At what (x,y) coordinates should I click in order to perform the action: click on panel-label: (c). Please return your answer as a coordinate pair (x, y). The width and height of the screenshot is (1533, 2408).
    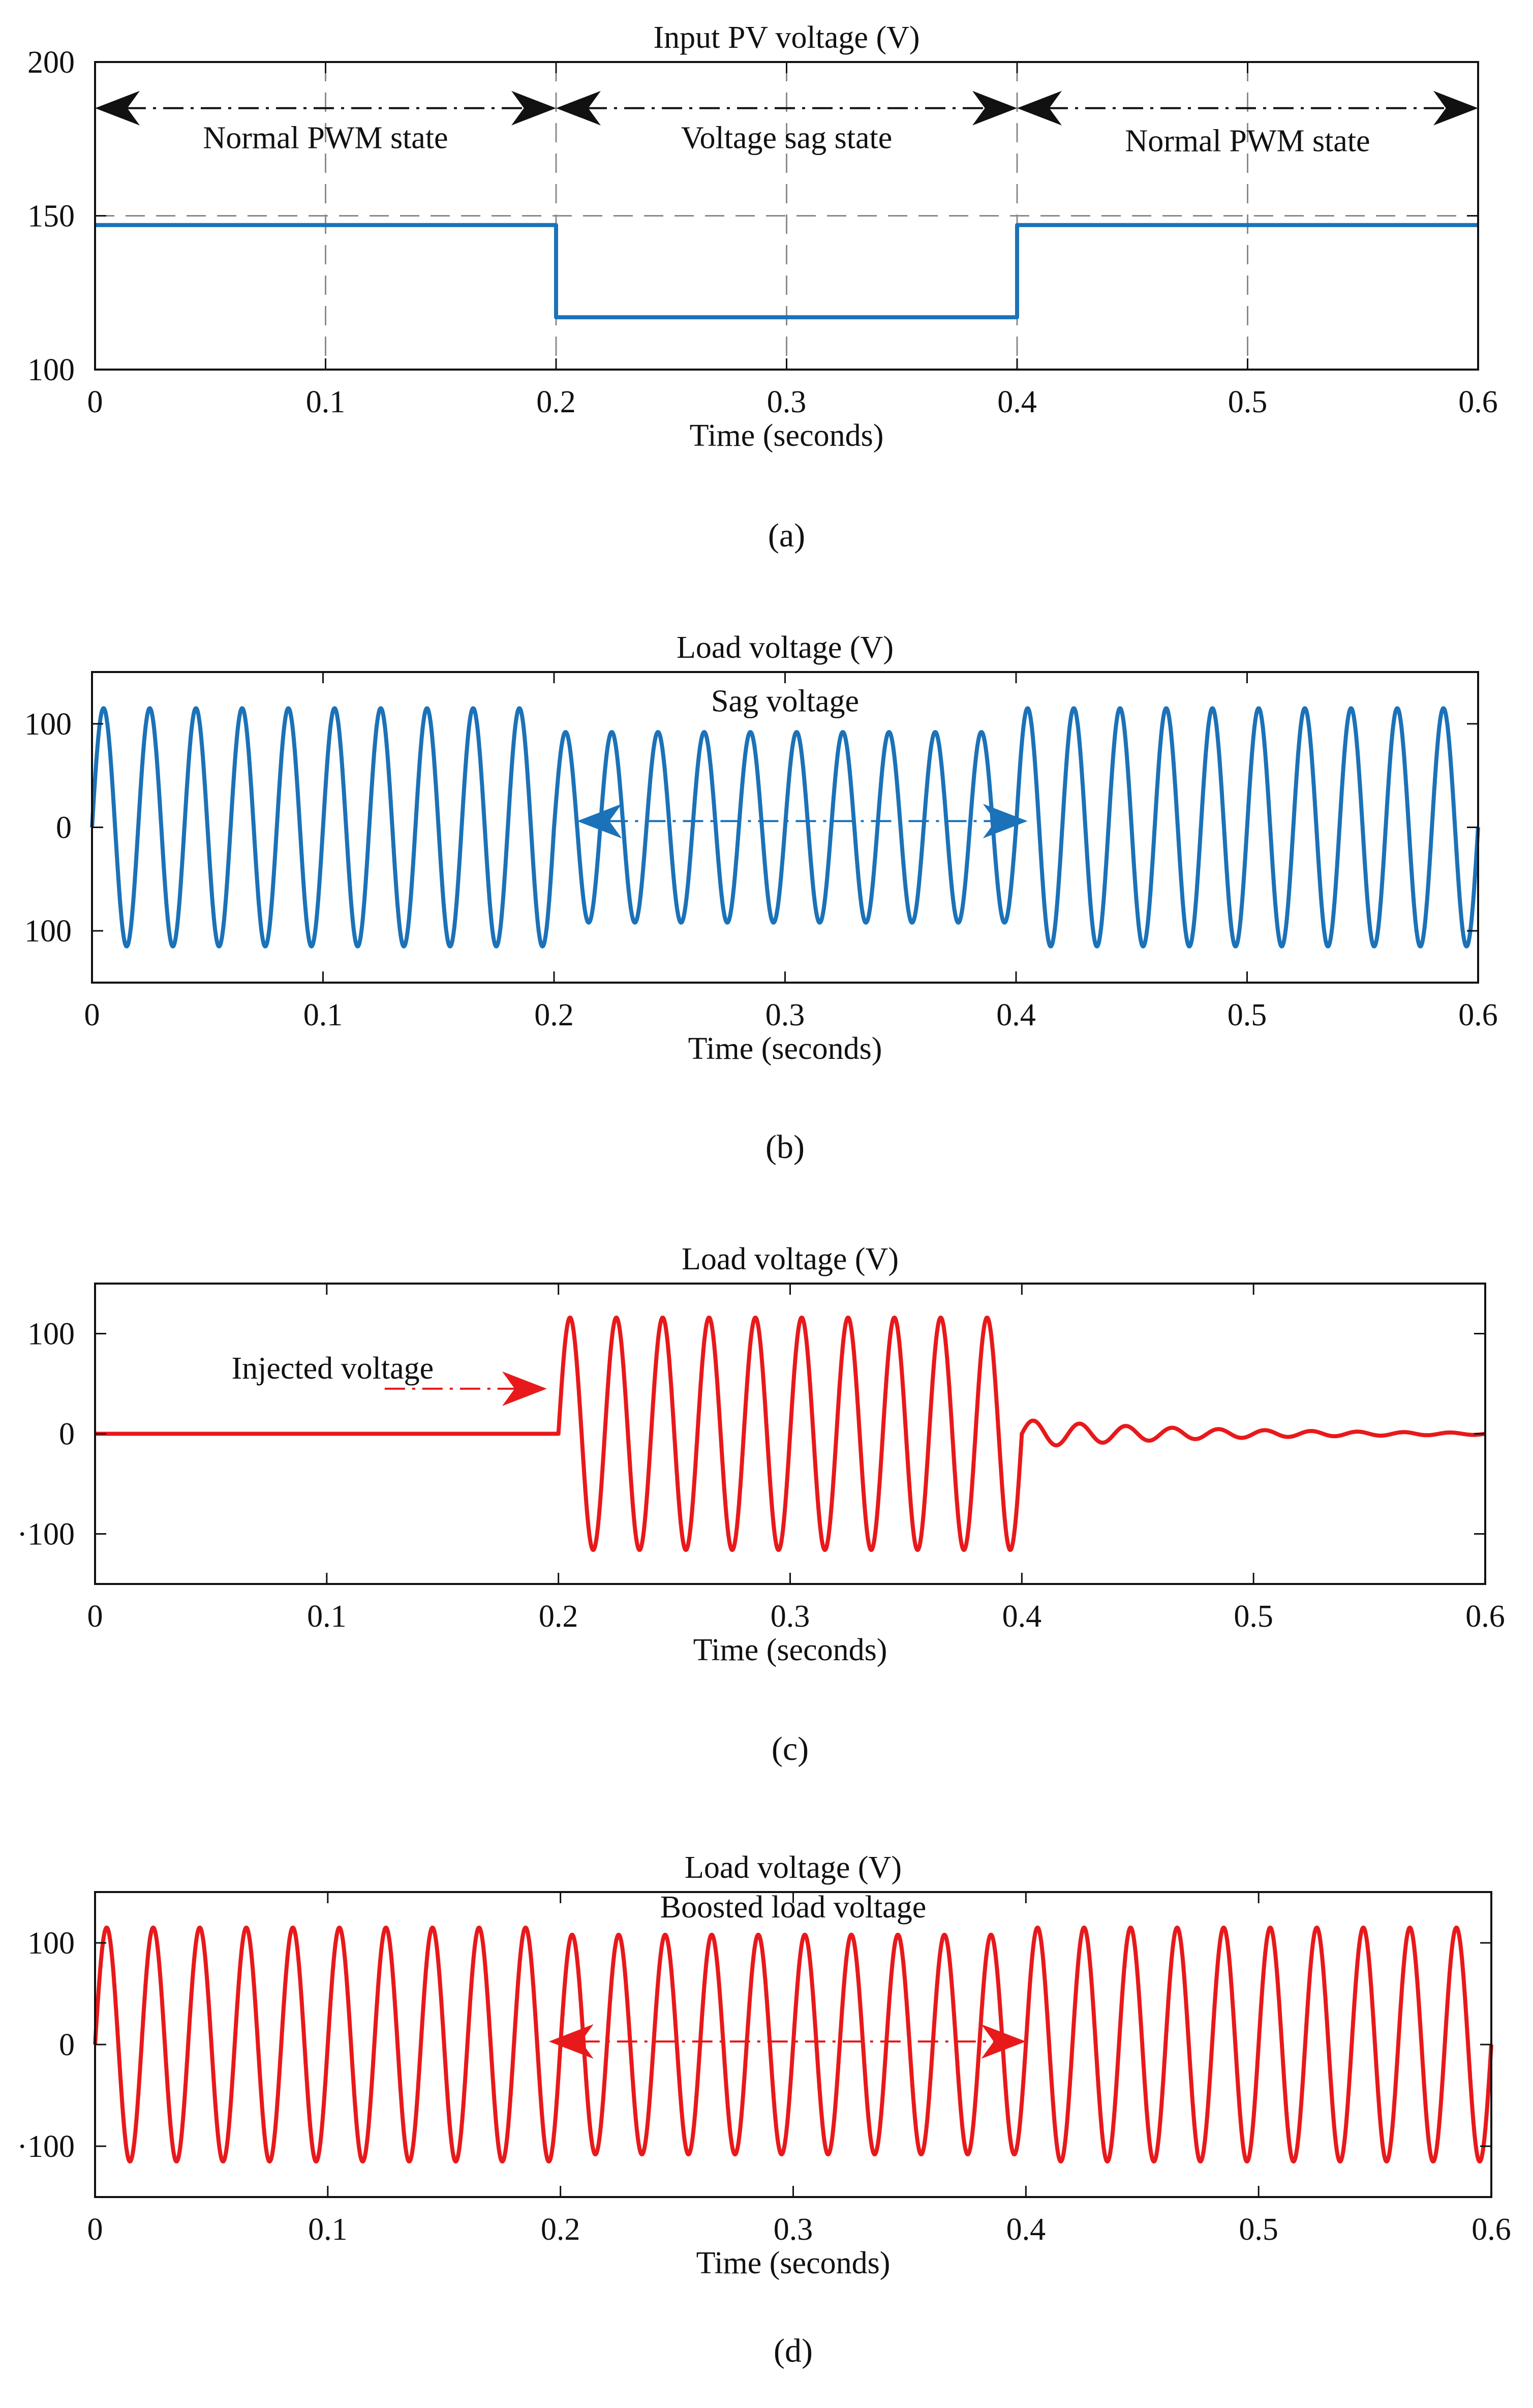
    Looking at the image, I should click on (790, 1748).